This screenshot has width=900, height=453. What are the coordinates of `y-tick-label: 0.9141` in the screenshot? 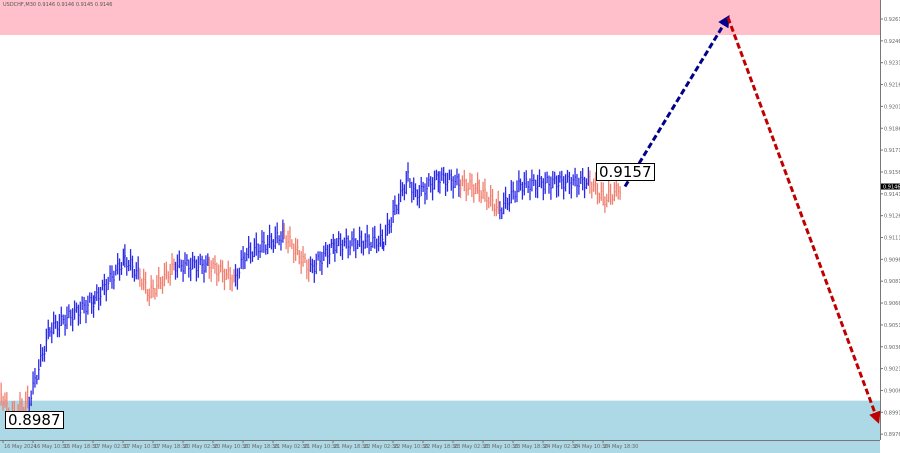 It's located at (892, 195).